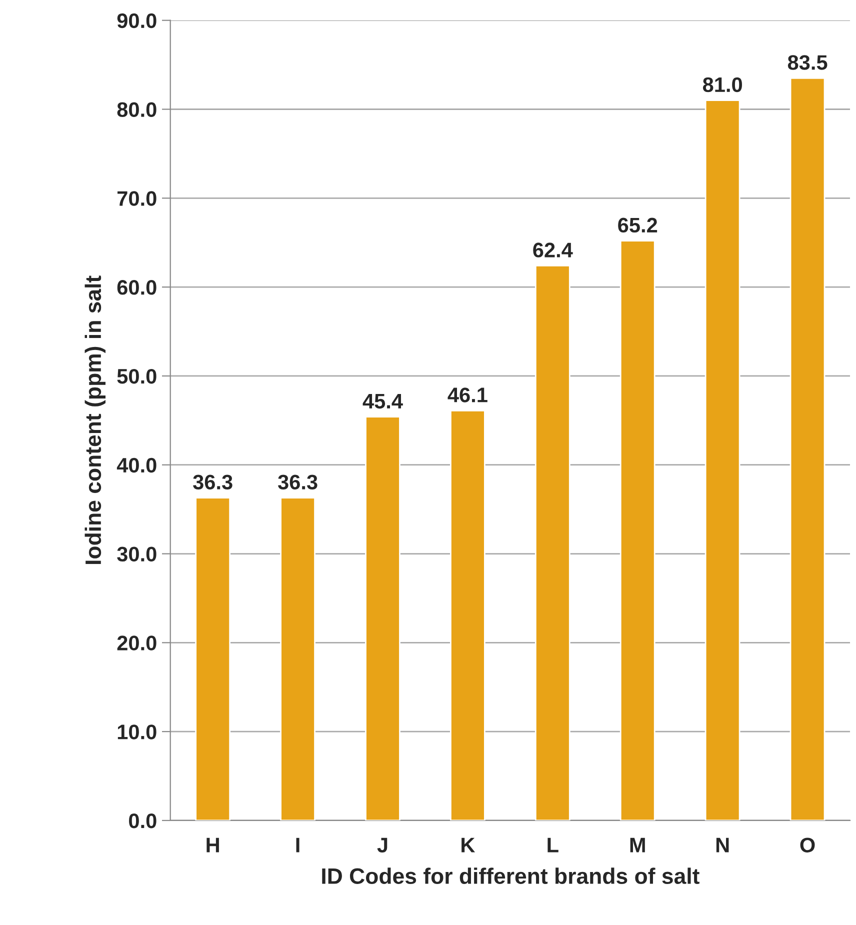 This screenshot has height=925, width=856. I want to click on y-tick-label: 20.0, so click(136, 643).